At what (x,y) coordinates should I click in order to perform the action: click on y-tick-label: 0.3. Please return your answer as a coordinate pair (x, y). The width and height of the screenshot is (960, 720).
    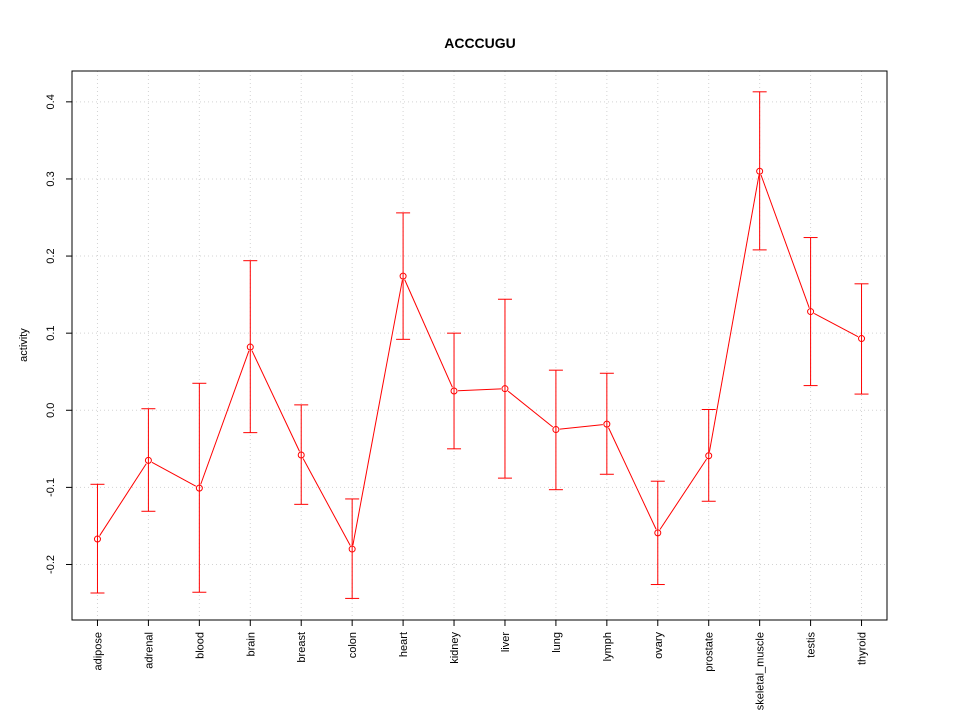
    Looking at the image, I should click on (51, 178).